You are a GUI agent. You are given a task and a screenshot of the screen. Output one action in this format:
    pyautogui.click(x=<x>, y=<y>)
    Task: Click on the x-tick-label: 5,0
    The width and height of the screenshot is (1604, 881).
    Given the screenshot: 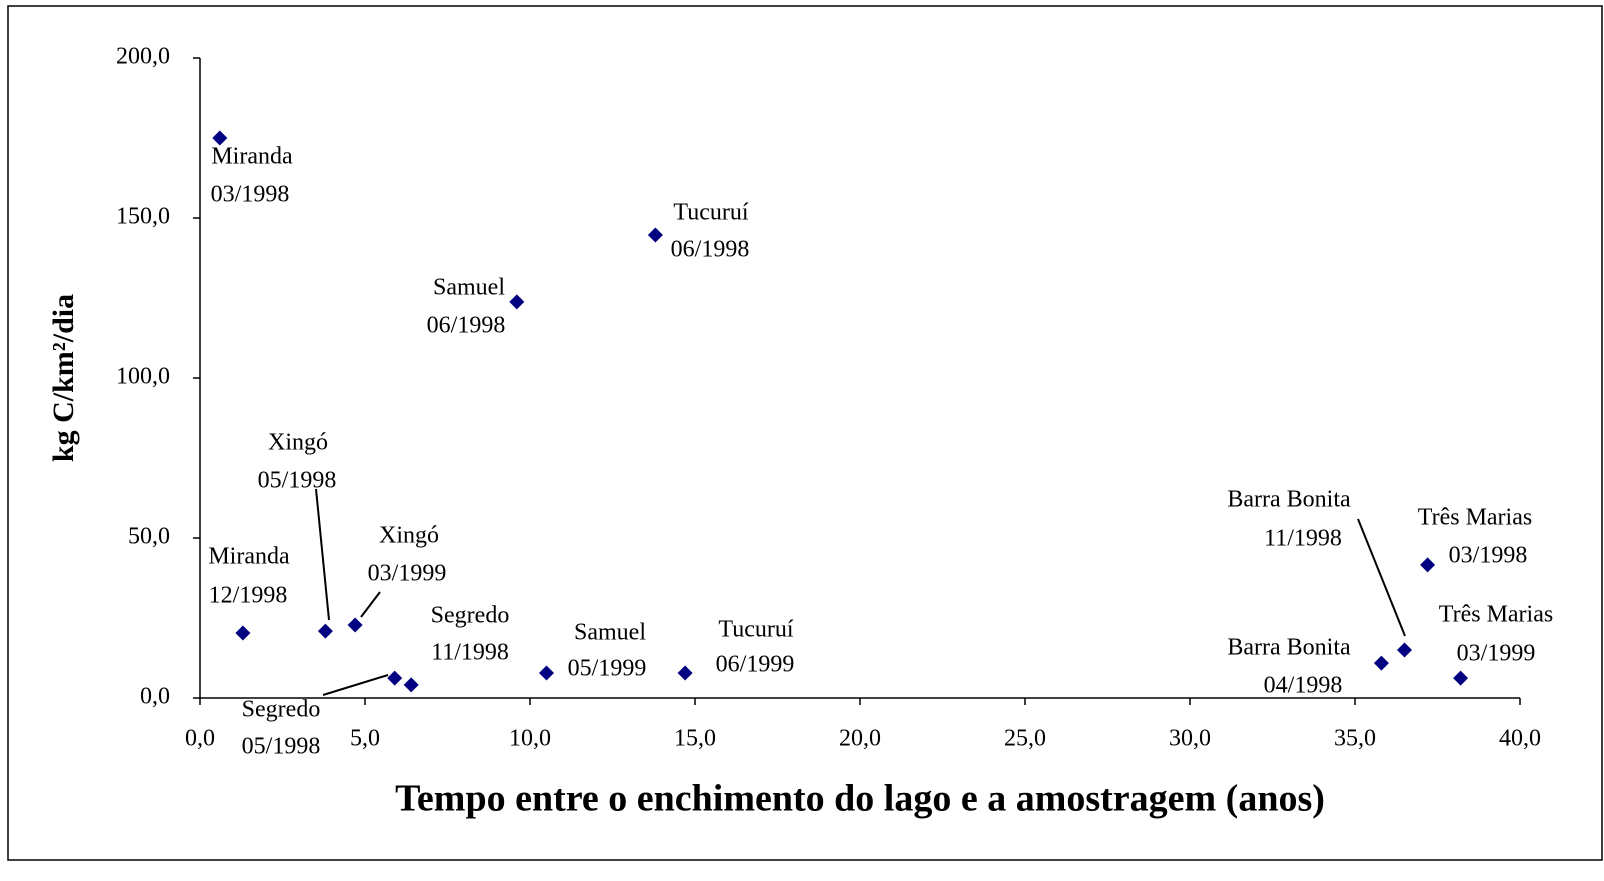 What is the action you would take?
    pyautogui.click(x=365, y=739)
    